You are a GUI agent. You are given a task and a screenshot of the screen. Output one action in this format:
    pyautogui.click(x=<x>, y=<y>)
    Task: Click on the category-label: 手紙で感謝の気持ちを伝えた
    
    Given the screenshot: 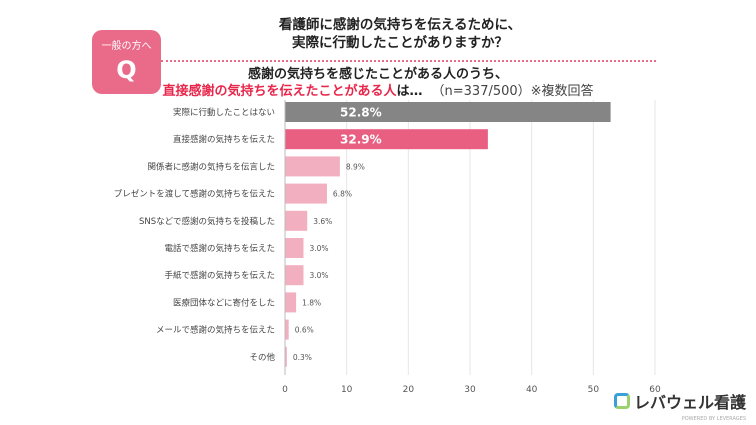 What is the action you would take?
    pyautogui.click(x=219, y=275)
    